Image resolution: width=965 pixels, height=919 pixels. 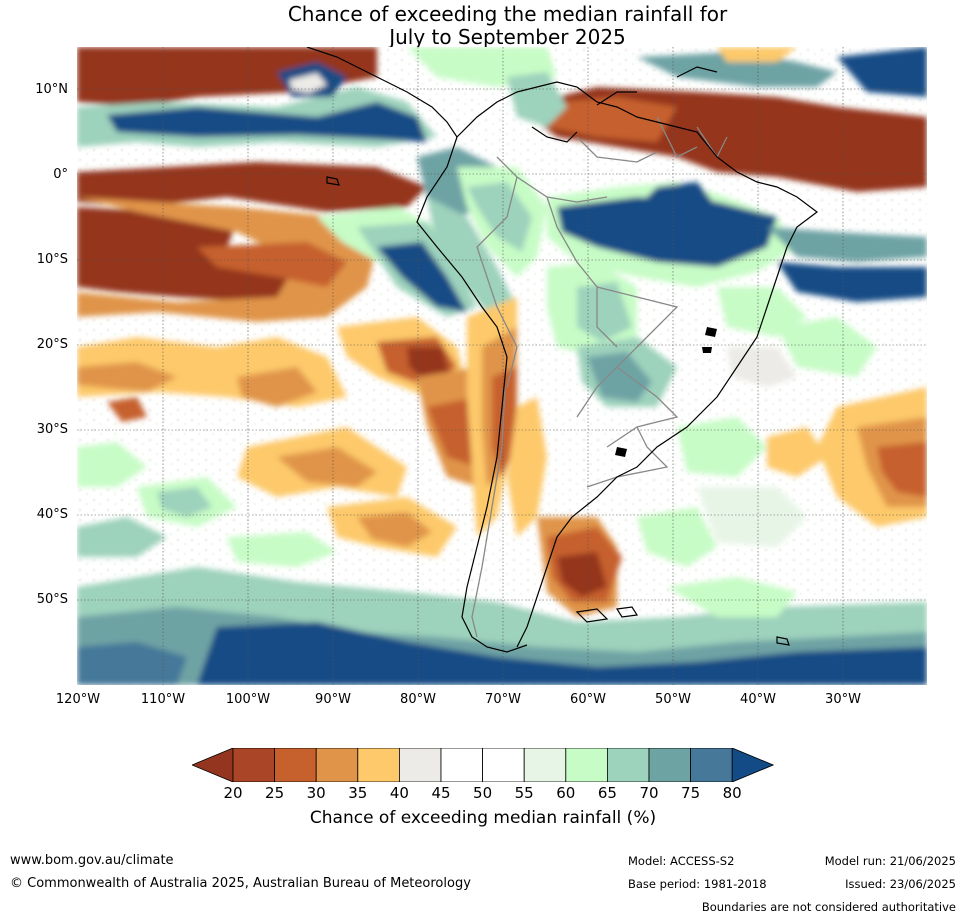 What do you see at coordinates (233, 793) in the screenshot?
I see `colorbar-tick-label: 20` at bounding box center [233, 793].